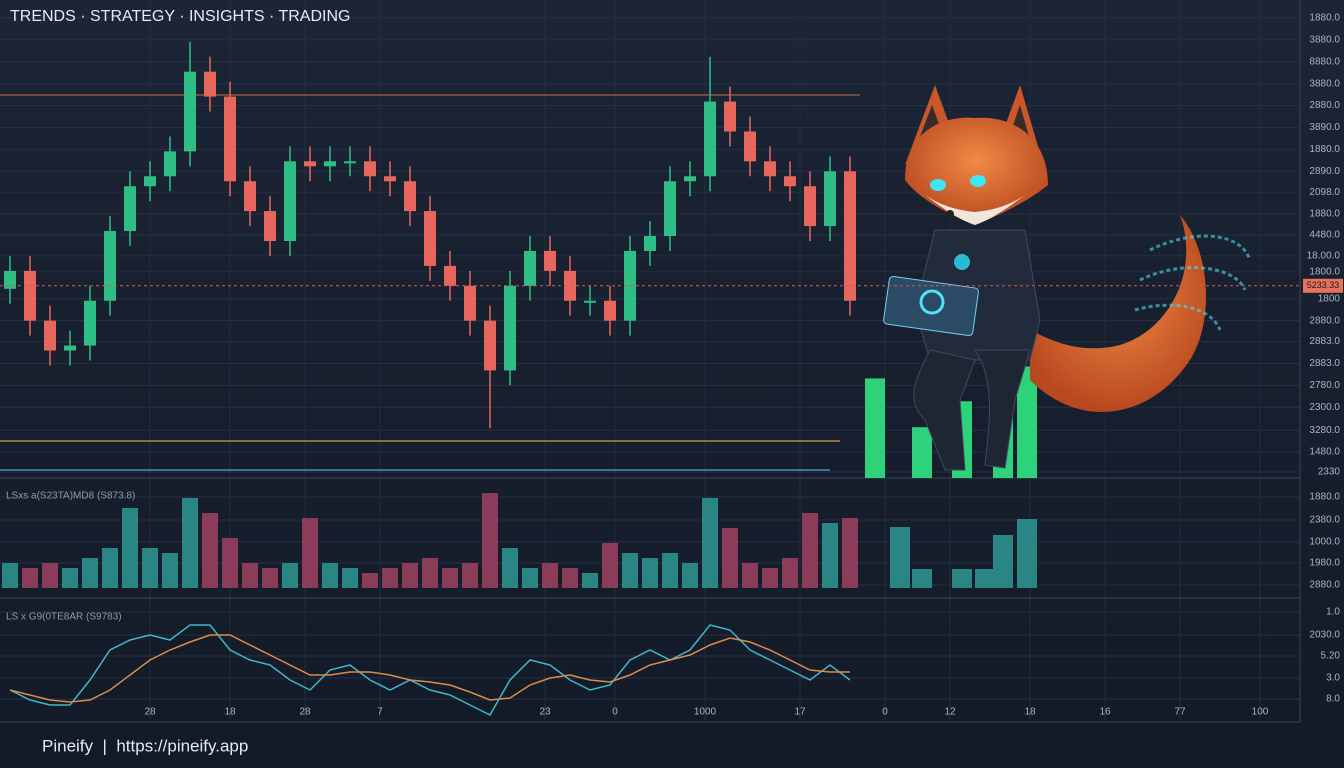 Image resolution: width=1344 pixels, height=768 pixels. I want to click on y-tick-label: 1800, so click(1329, 298).